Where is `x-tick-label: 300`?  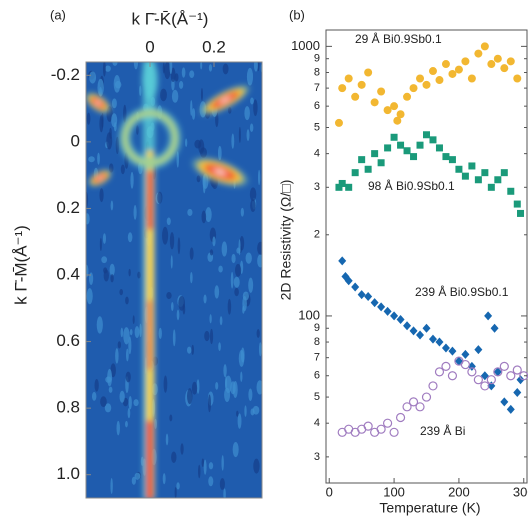
x-tick-label: 300 is located at coordinates (520, 491).